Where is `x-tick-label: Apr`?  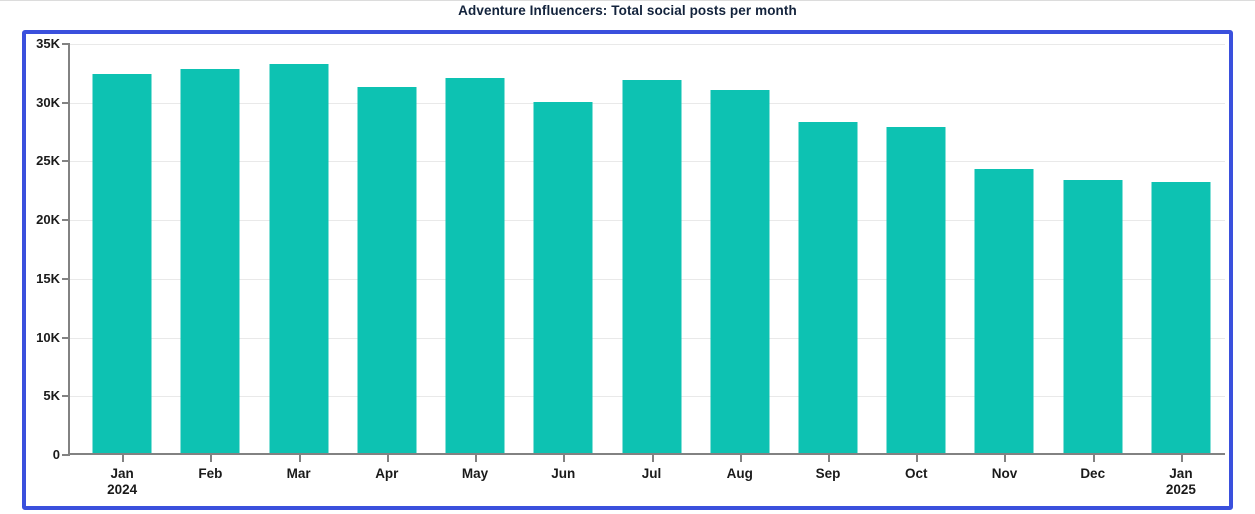 x-tick-label: Apr is located at coordinates (387, 482).